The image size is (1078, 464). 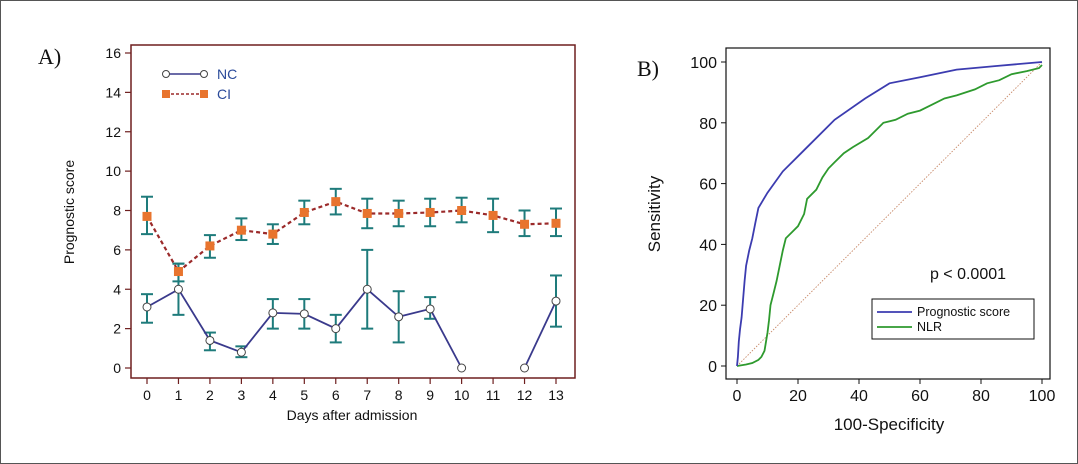 What do you see at coordinates (147, 395) in the screenshot?
I see `panel-a-x-tick-label: 0` at bounding box center [147, 395].